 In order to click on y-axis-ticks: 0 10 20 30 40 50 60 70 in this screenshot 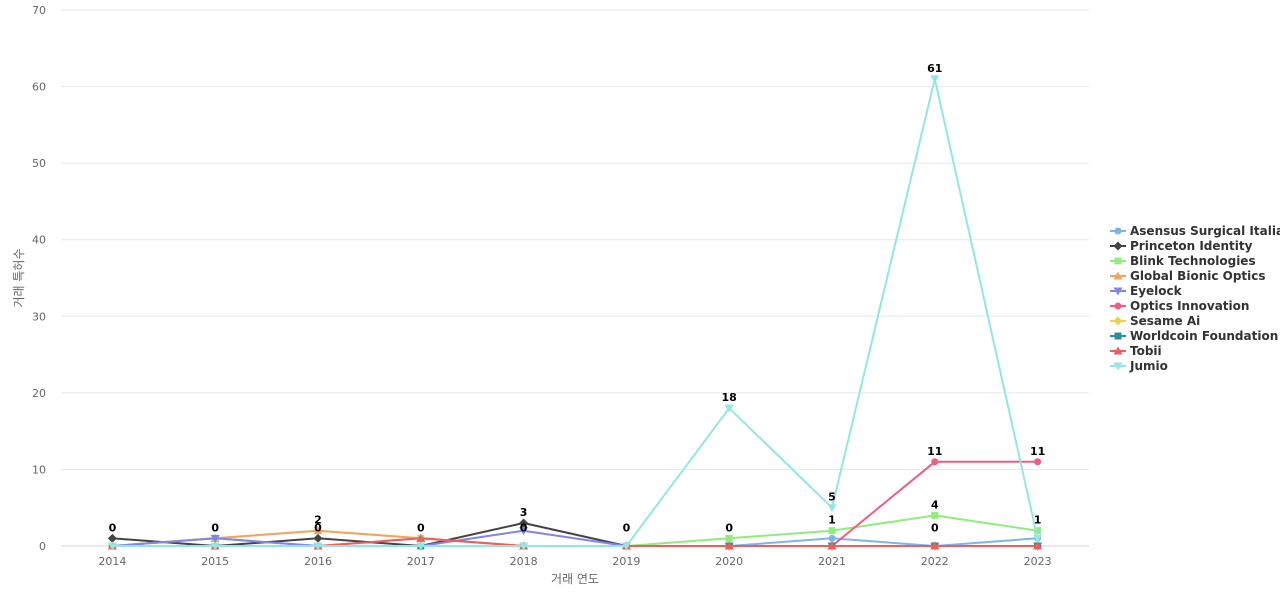, I will do `click(39, 278)`.